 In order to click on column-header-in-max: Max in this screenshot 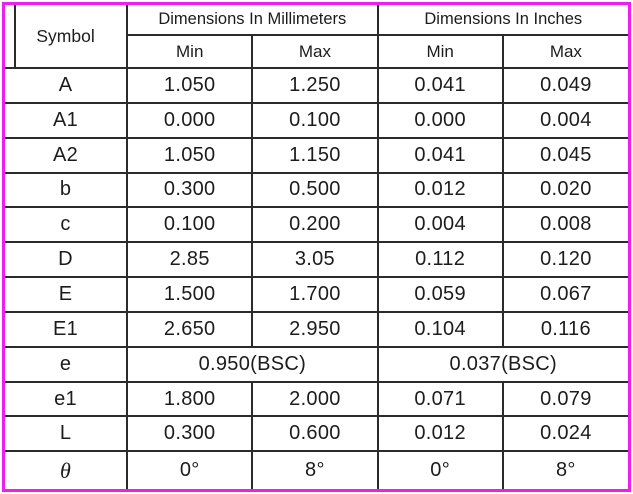, I will do `click(564, 51)`.